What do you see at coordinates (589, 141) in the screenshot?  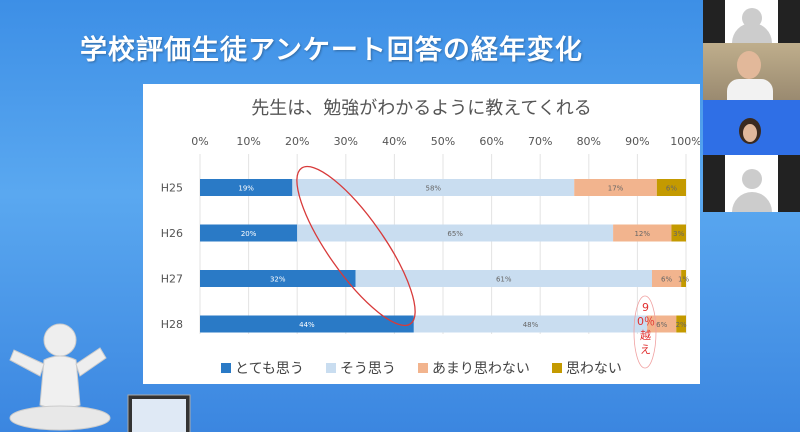 I see `x-tick-label: 80%` at bounding box center [589, 141].